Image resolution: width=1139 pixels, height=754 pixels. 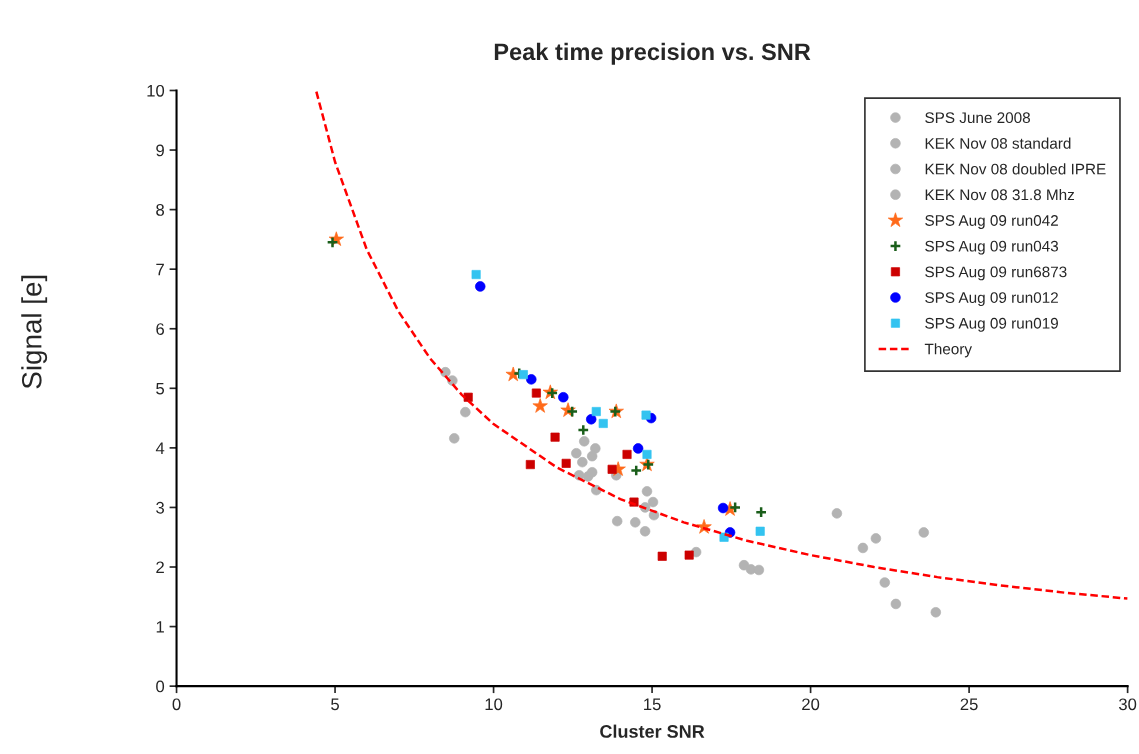 I want to click on y-tick-label: 9, so click(x=160, y=150).